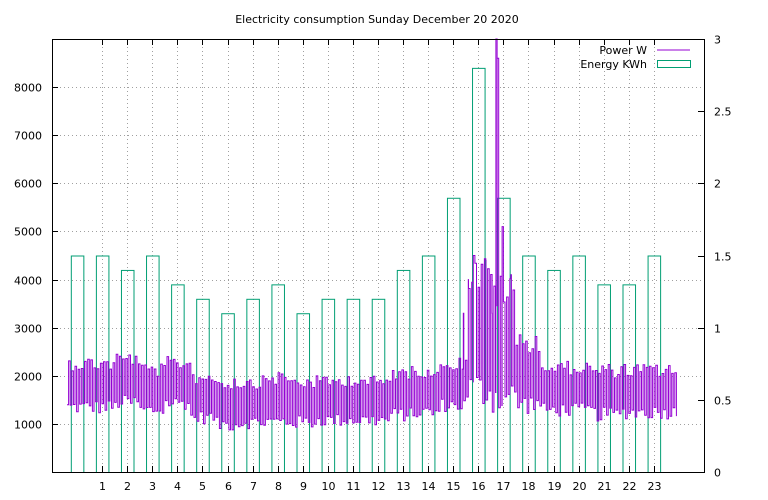 The width and height of the screenshot is (768, 500). Describe the element at coordinates (102, 486) in the screenshot. I see `x-tick-label: 1` at that location.